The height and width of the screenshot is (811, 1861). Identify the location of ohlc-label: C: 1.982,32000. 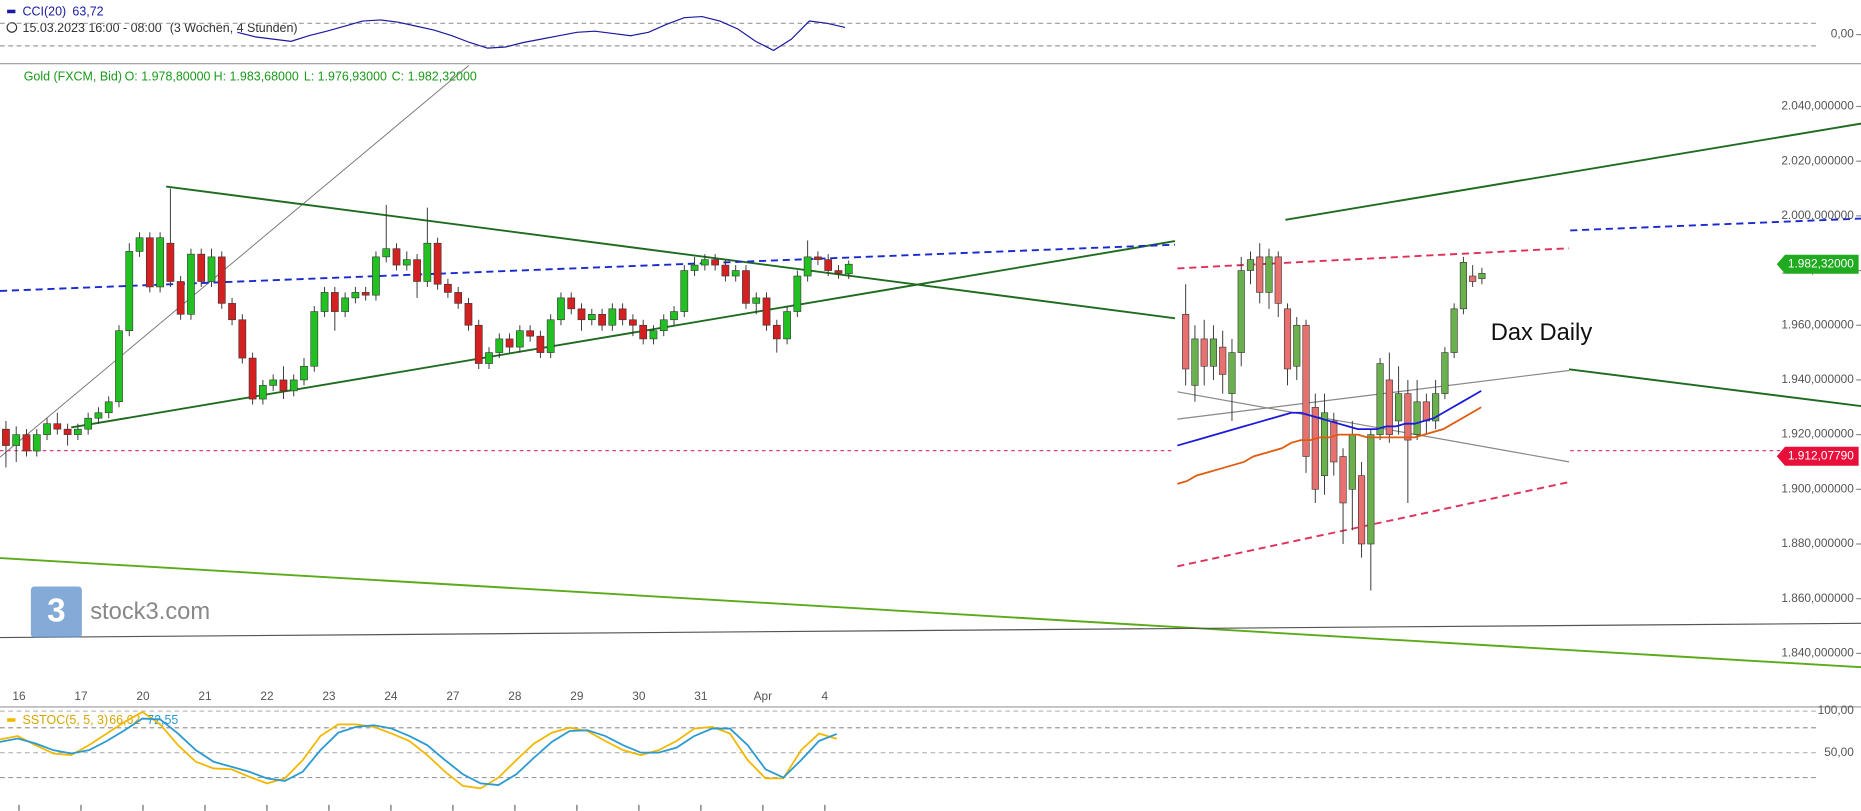
(434, 77).